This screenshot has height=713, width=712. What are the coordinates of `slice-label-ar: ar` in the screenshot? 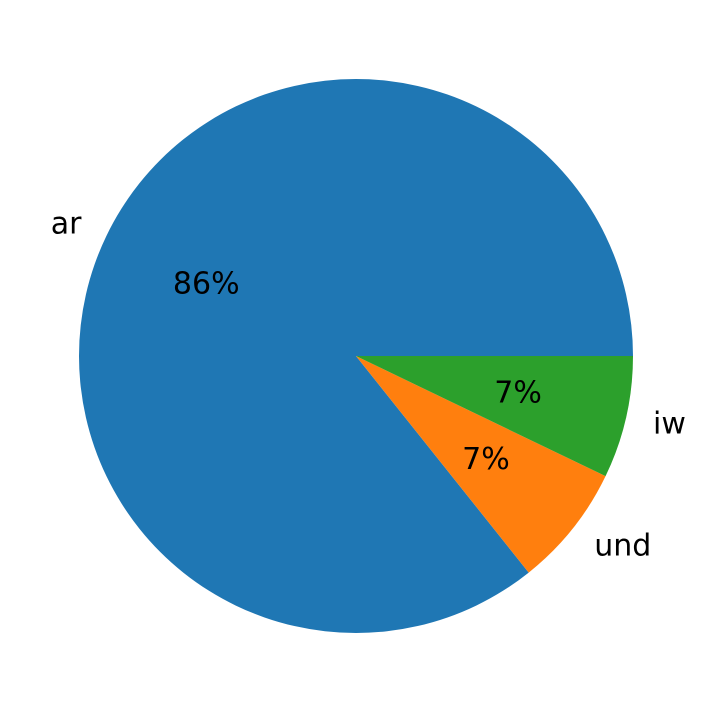 It's located at (66, 223).